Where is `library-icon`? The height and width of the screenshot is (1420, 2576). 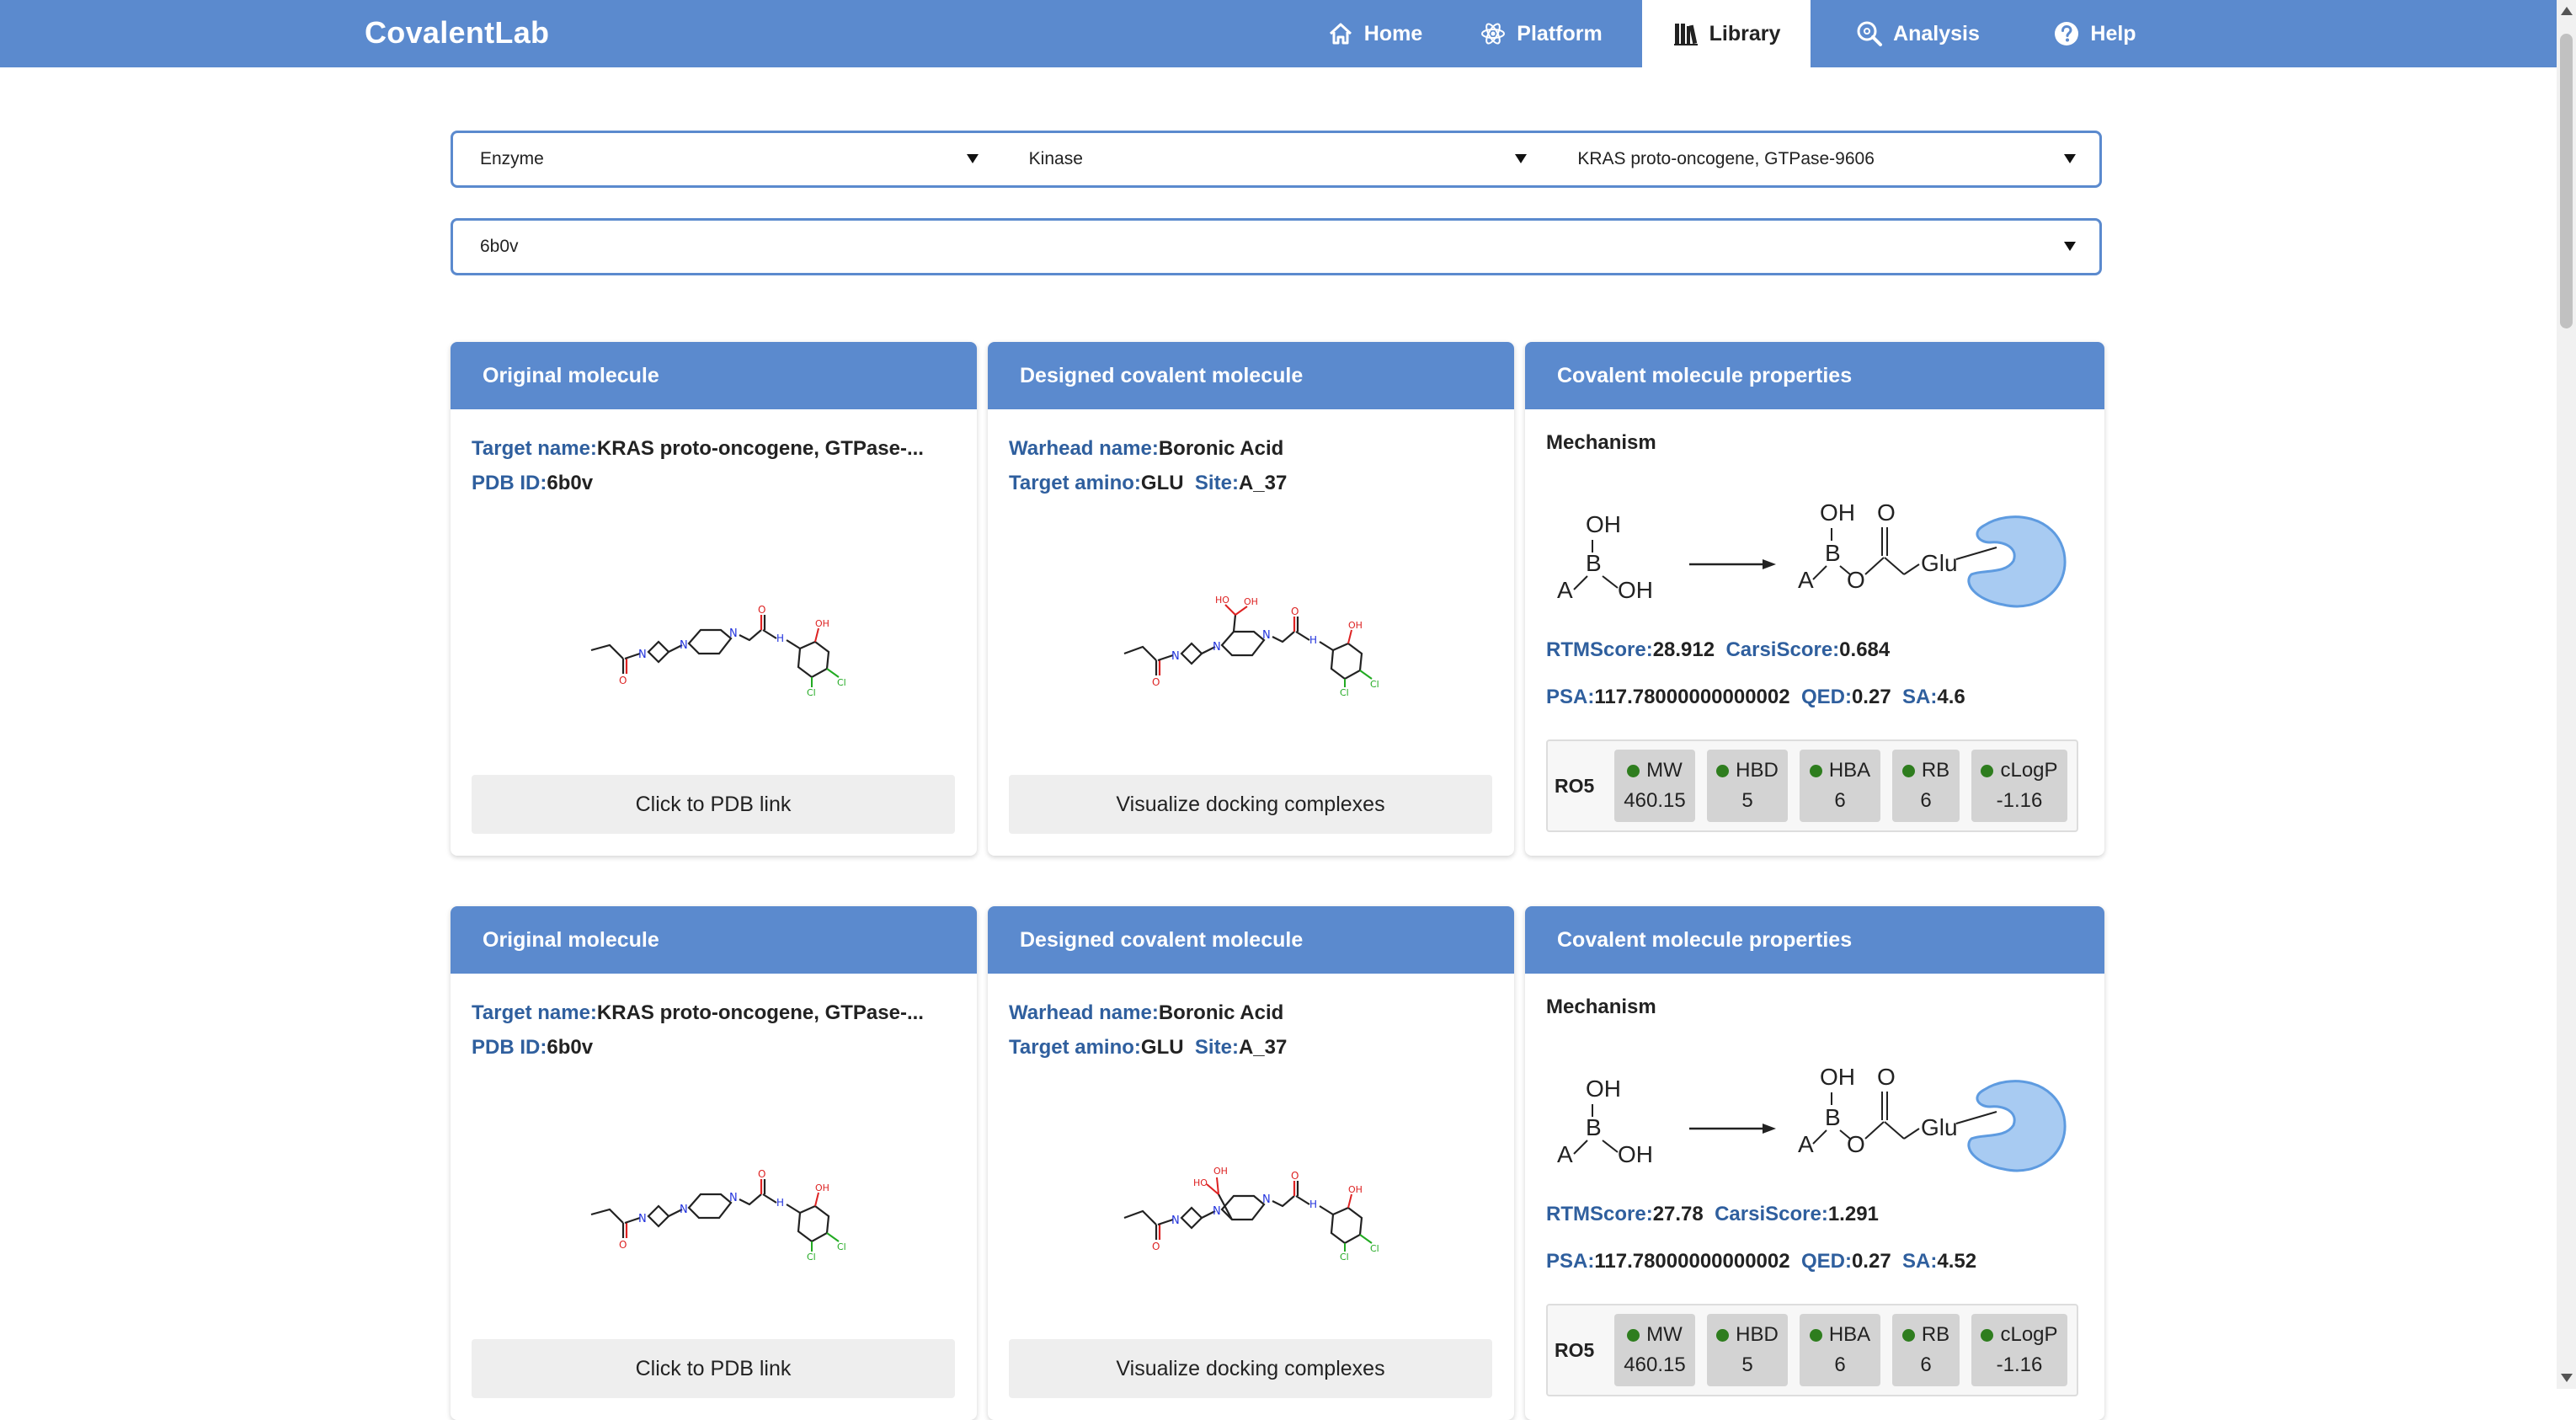 library-icon is located at coordinates (1685, 33).